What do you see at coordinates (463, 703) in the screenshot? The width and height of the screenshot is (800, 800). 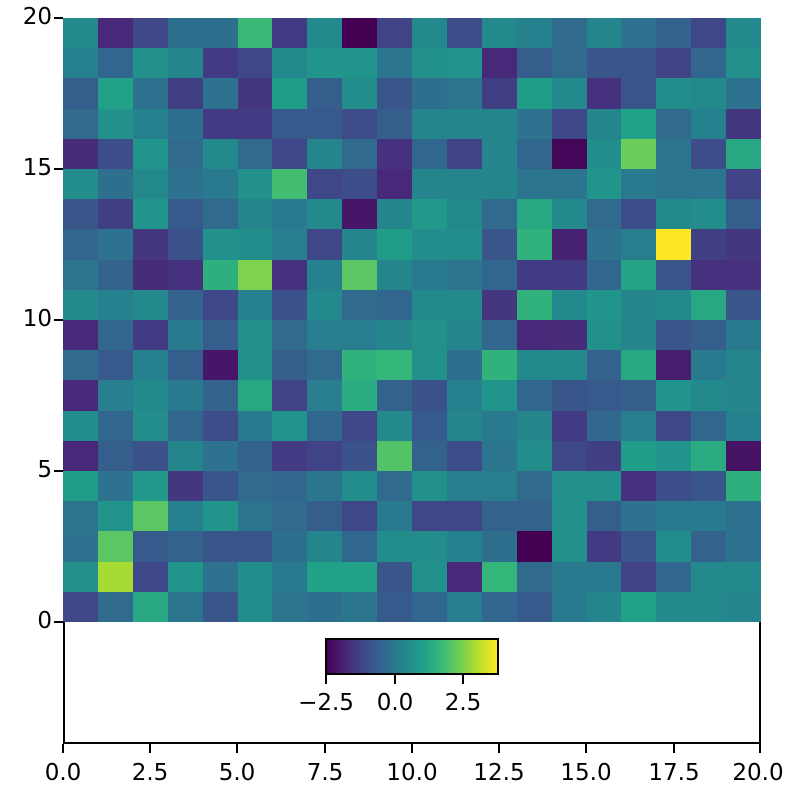 I see `colorbar-tick-label-2-5: 2.5` at bounding box center [463, 703].